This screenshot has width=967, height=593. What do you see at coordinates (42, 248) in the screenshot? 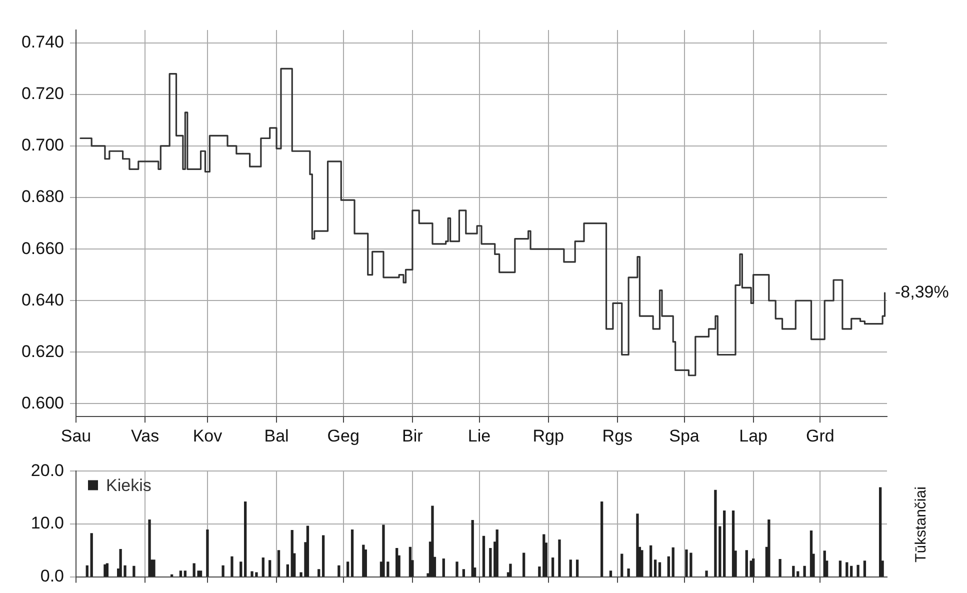
I see `y-tick-label: 0.660` at bounding box center [42, 248].